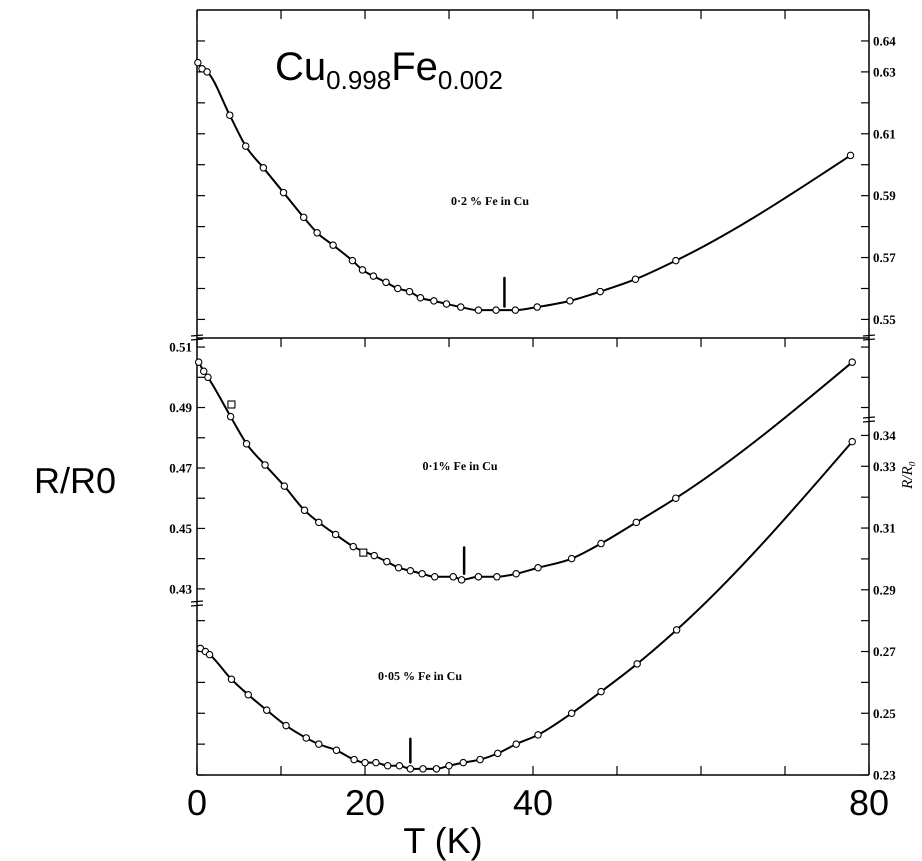  I want to click on y-tick-label: 0.51, so click(180, 347).